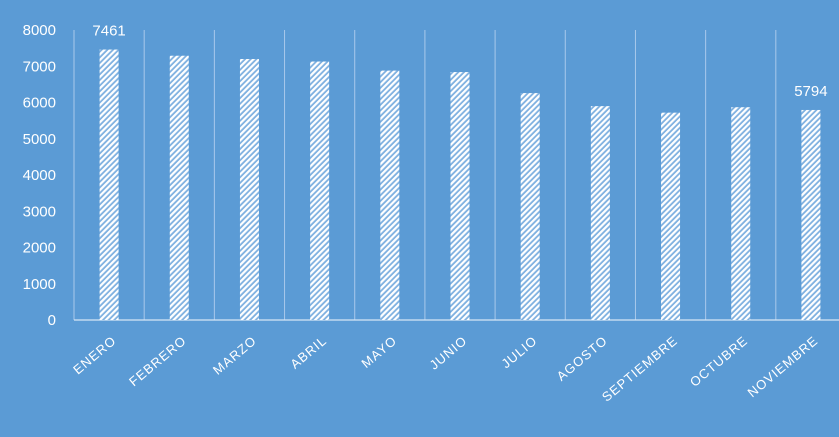 Image resolution: width=839 pixels, height=437 pixels. What do you see at coordinates (582, 358) in the screenshot?
I see `x-tick-label: AGOSTO` at bounding box center [582, 358].